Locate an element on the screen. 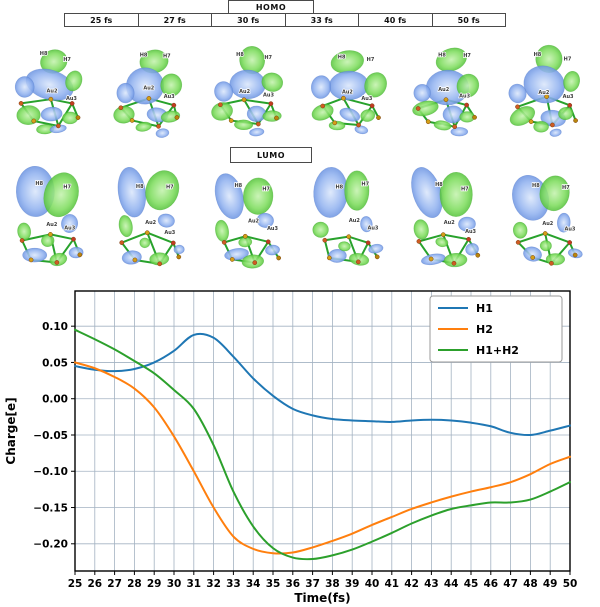 This screenshot has height=607, width=600. svg-text: −0.15 is located at coordinates (50, 508).